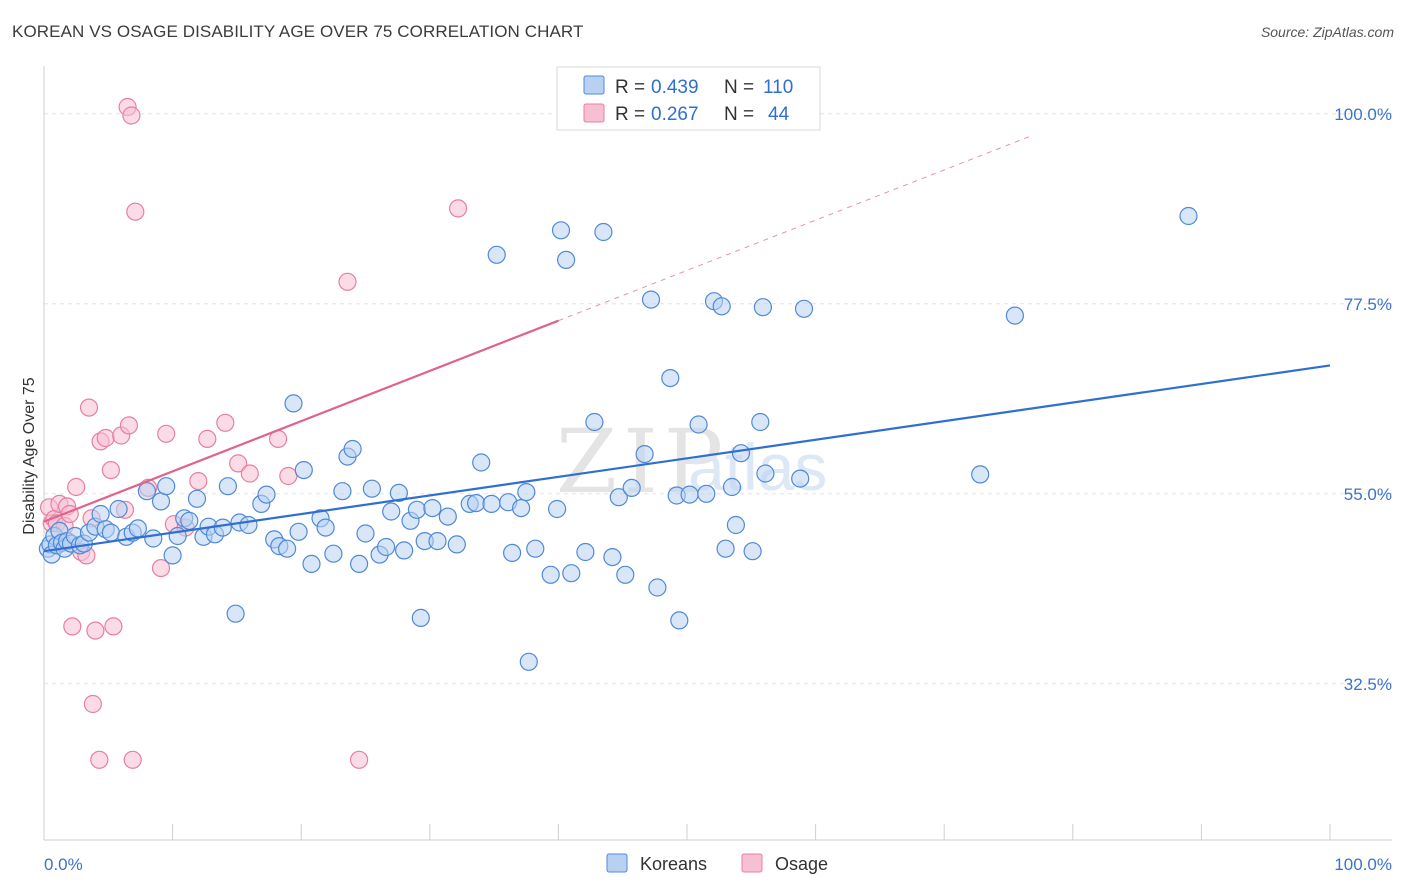 The width and height of the screenshot is (1406, 892). I want to click on bottom-legend-swatch-koreans, so click(617, 863).